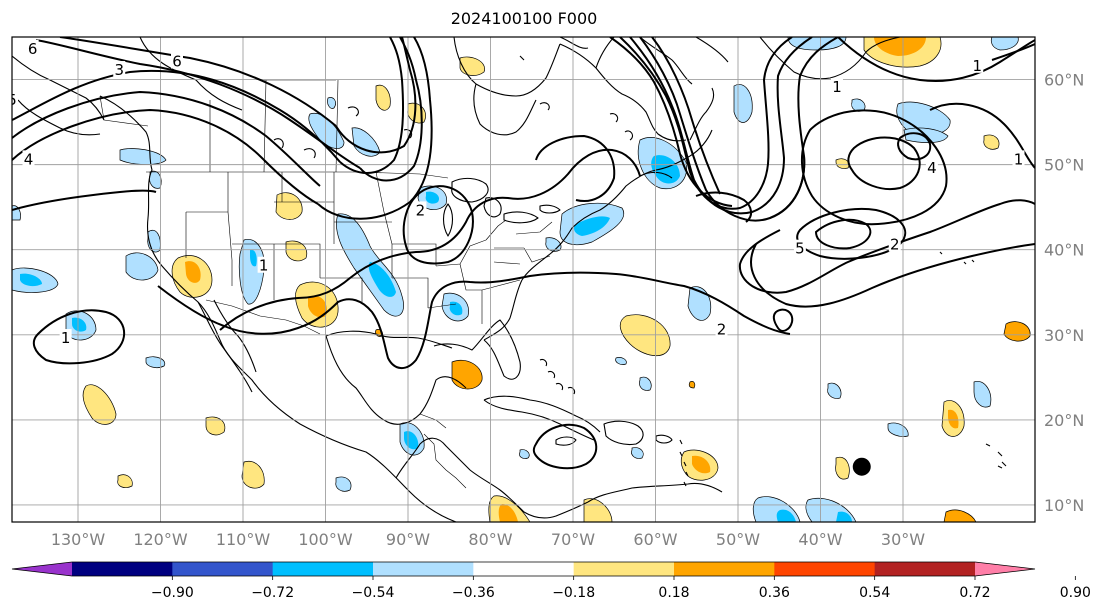  What do you see at coordinates (573, 539) in the screenshot?
I see `longitude-tick-label: 70°W` at bounding box center [573, 539].